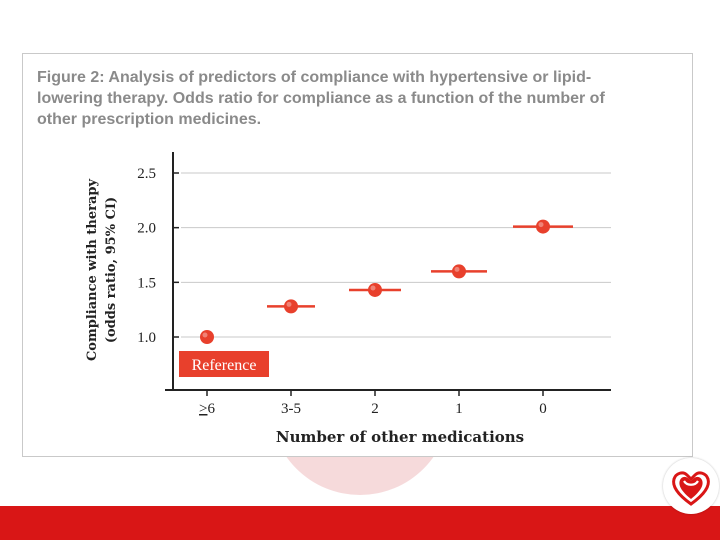 The width and height of the screenshot is (720, 540). What do you see at coordinates (400, 437) in the screenshot?
I see `x-axis-label: Number of other medications` at bounding box center [400, 437].